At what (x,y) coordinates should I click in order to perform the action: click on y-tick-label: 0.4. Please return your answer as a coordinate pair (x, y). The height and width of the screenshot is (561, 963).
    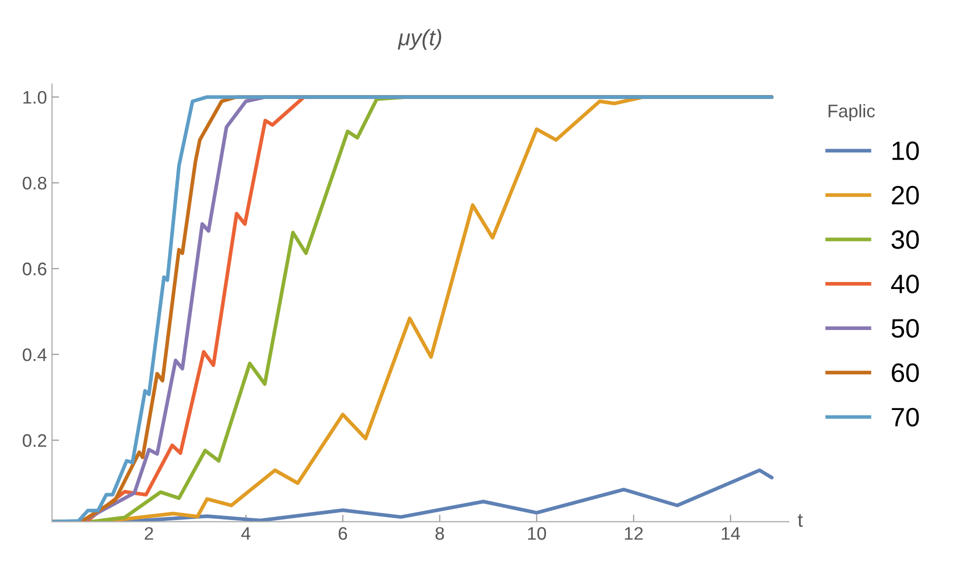
    Looking at the image, I should click on (34, 355).